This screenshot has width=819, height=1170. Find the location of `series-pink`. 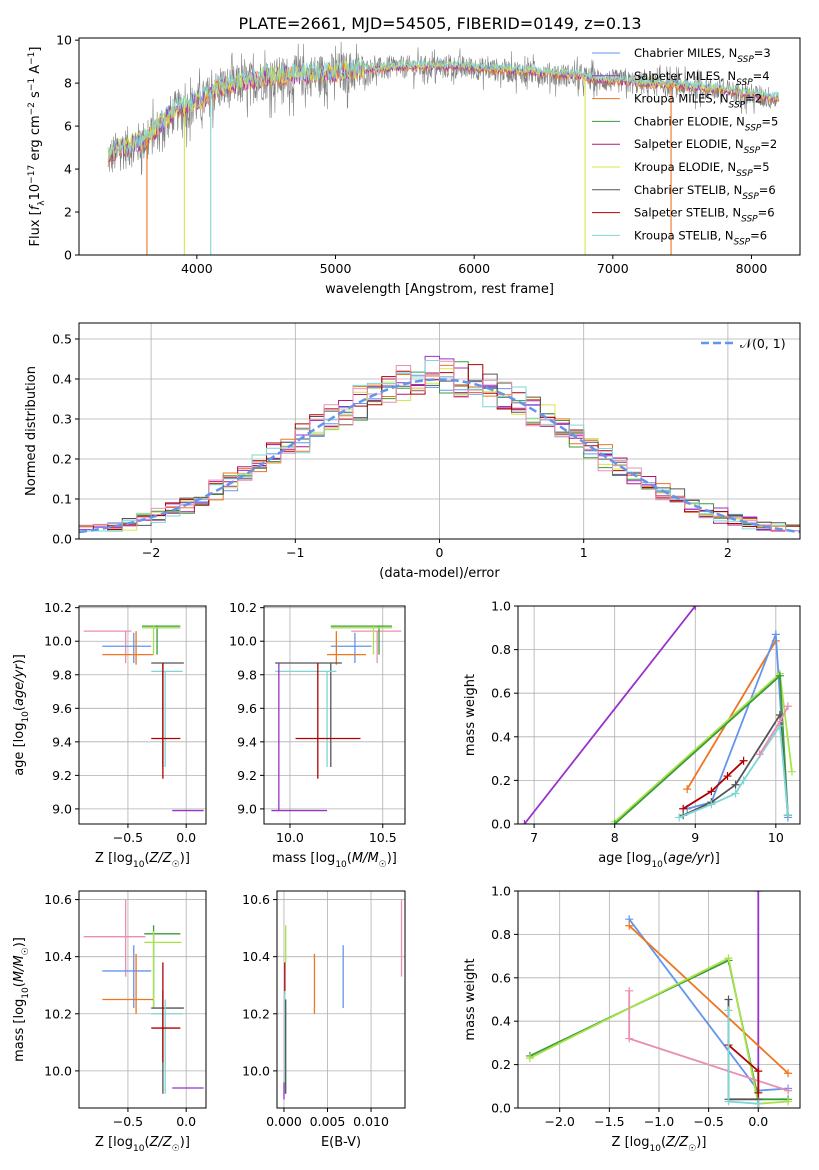

series-pink is located at coordinates (709, 1040).